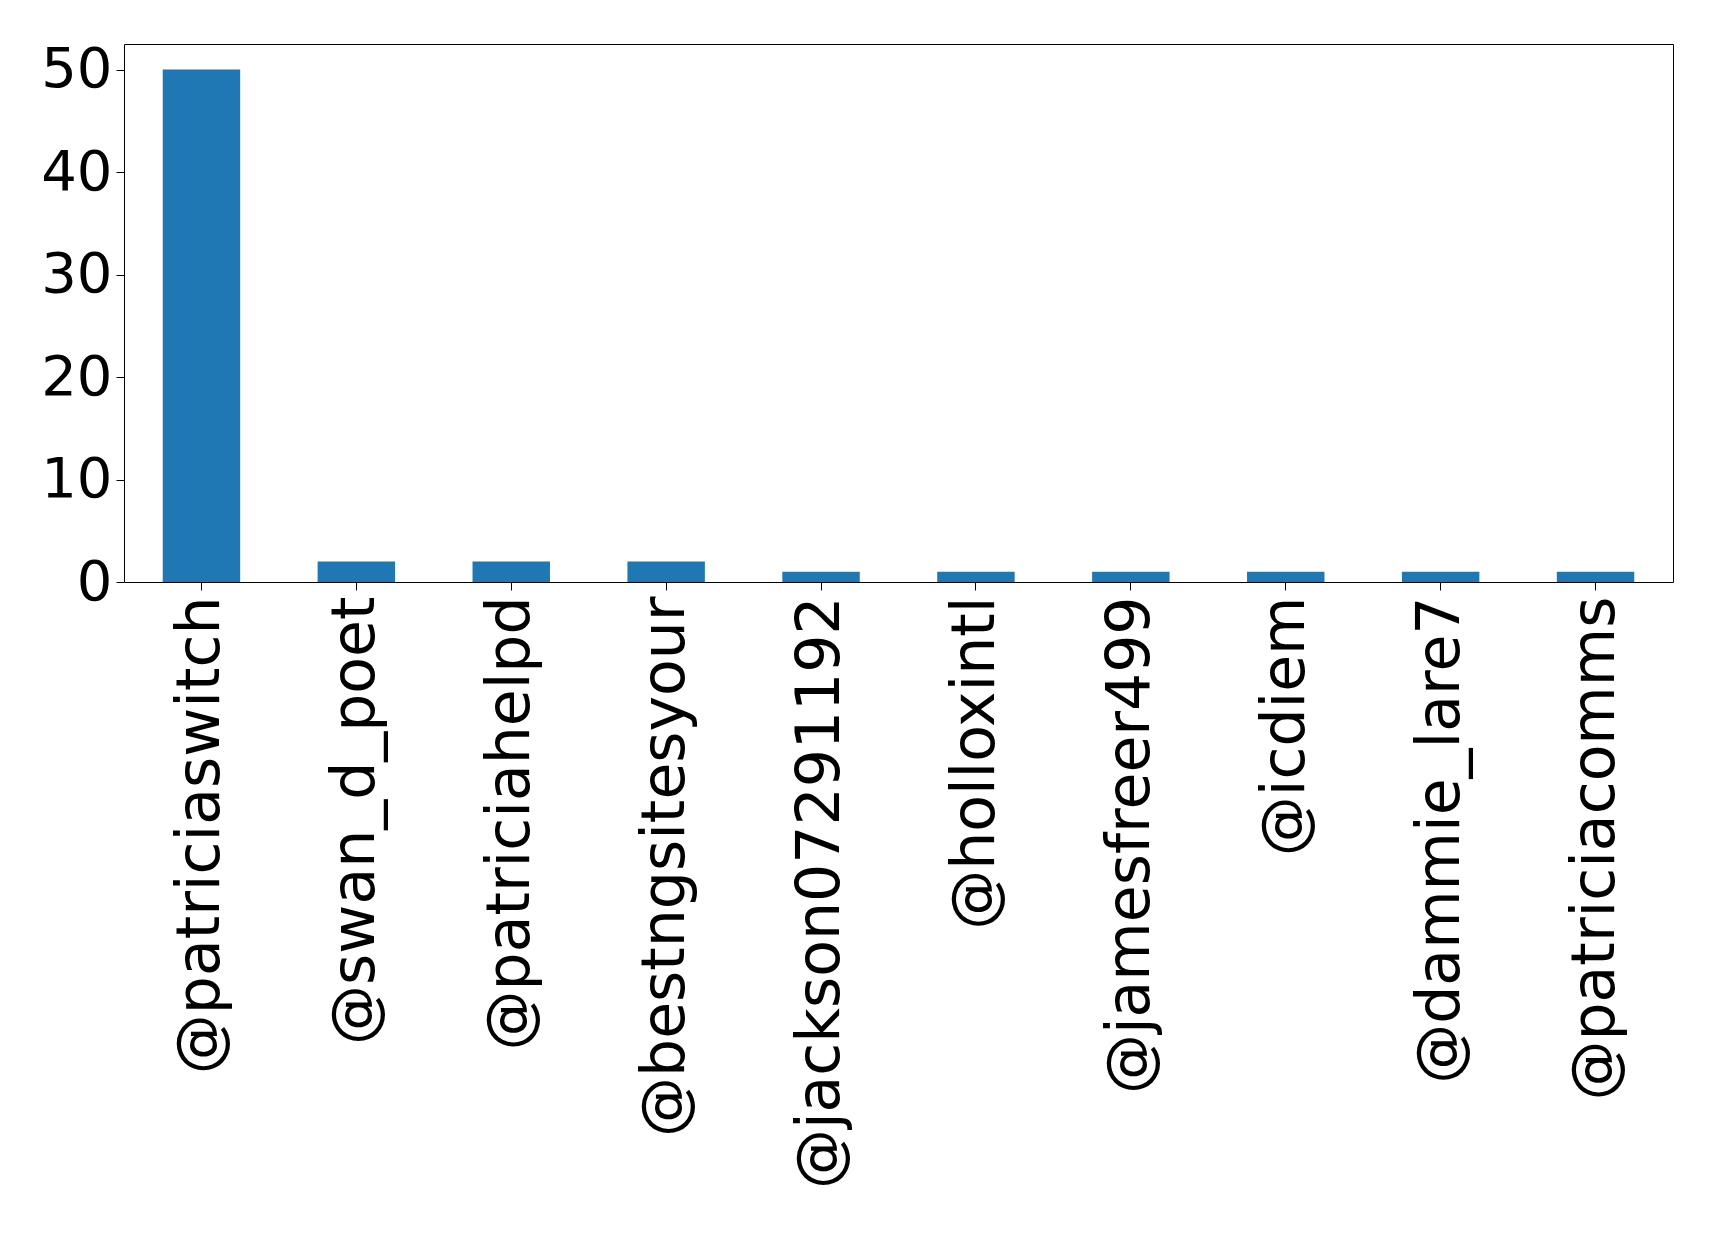  I want to click on y-tick-label: 0, so click(94, 580).